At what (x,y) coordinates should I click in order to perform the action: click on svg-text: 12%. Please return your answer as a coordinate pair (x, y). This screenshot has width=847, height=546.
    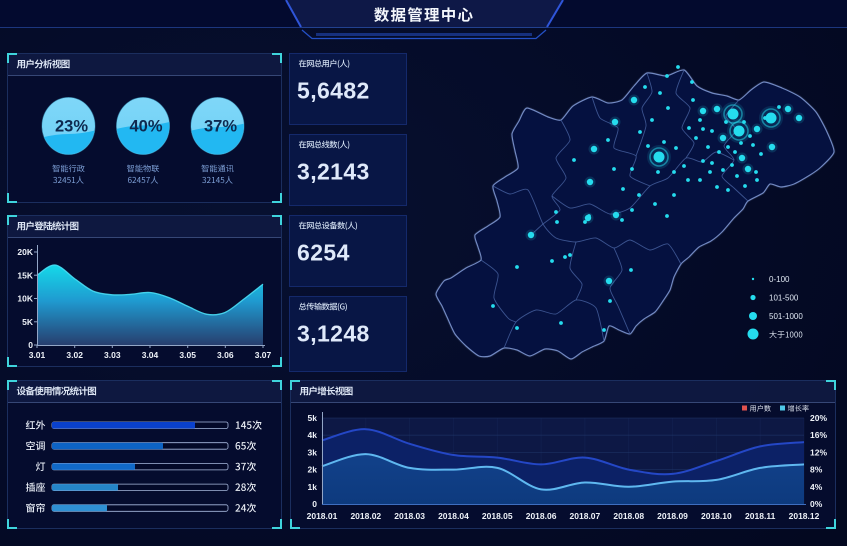
    Looking at the image, I should click on (818, 452).